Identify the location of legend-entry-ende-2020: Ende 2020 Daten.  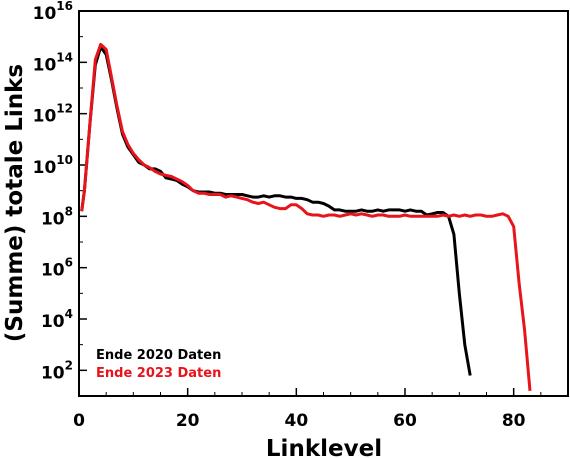
(158, 355).